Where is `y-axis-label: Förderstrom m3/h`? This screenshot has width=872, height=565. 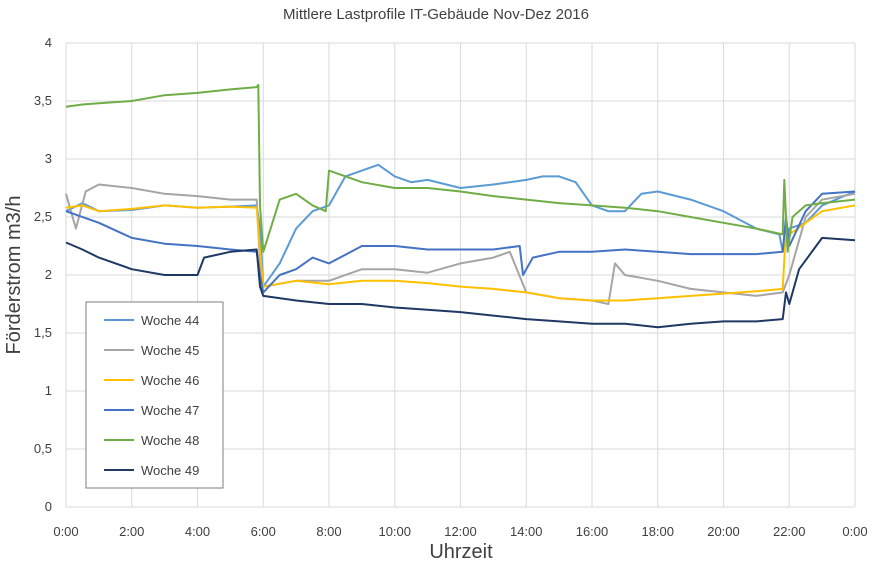
y-axis-label: Förderstrom m3/h is located at coordinates (14, 275).